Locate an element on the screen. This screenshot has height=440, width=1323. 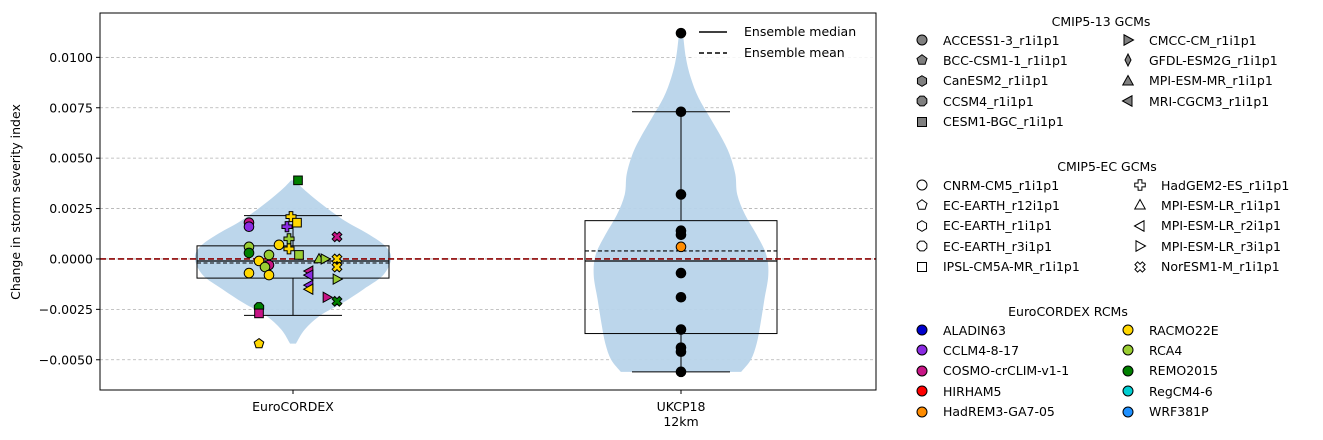
legend-entry: RACMO22E is located at coordinates (1169, 330).